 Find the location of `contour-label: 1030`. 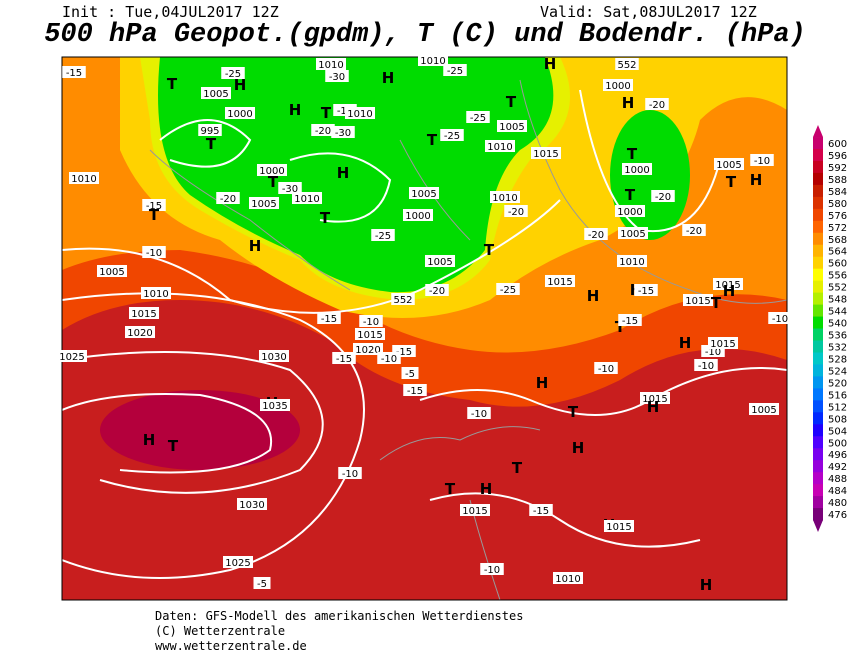

contour-label: 1030 is located at coordinates (273, 357).